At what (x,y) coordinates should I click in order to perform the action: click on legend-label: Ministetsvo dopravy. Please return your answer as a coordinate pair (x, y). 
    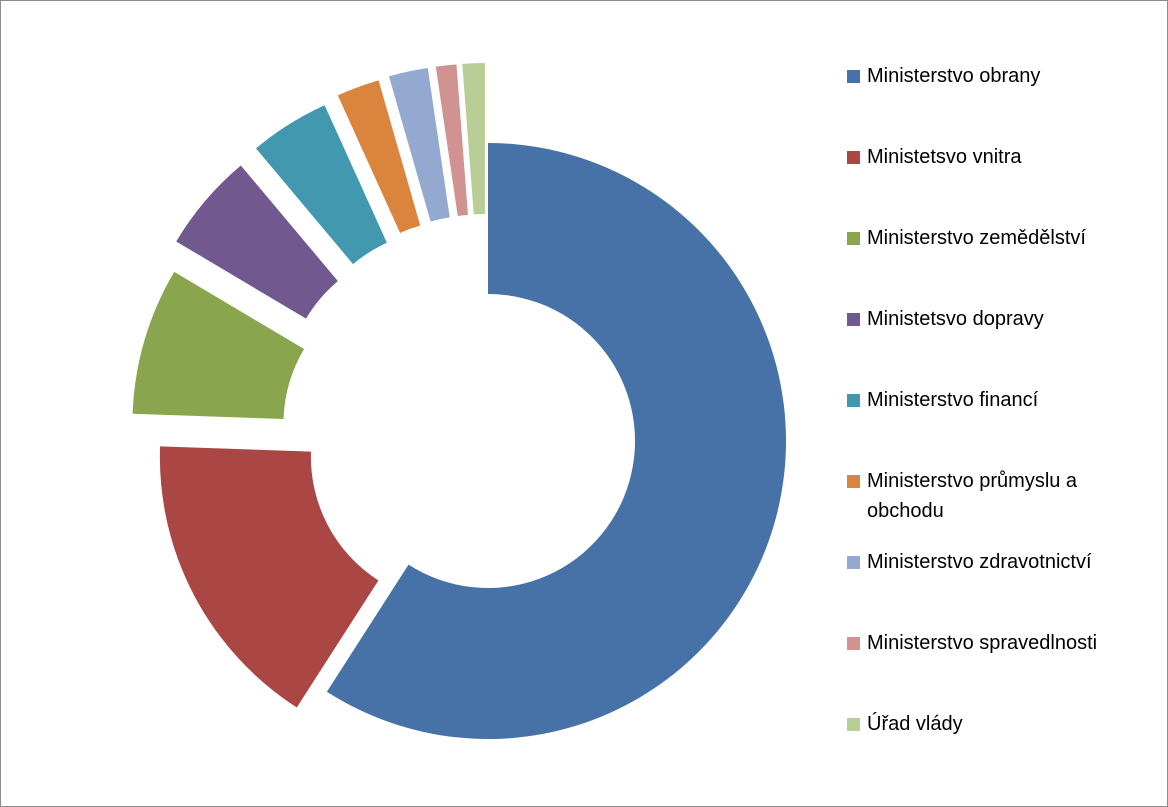
    Looking at the image, I should click on (955, 319).